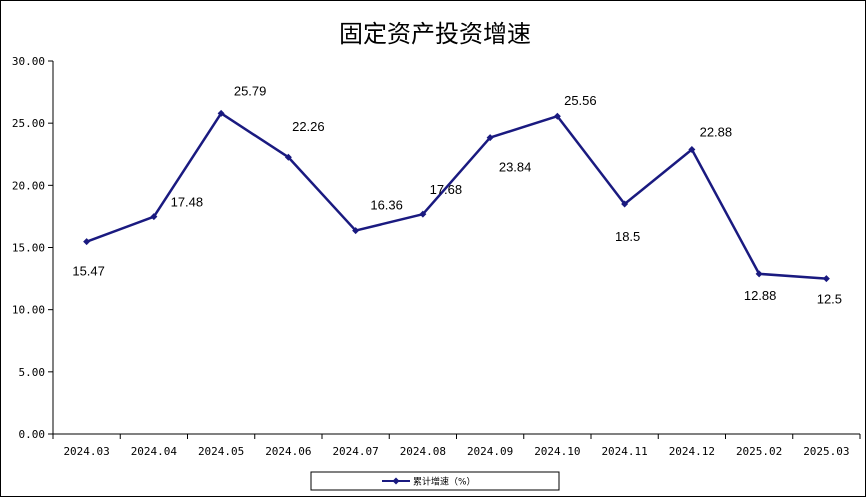 The height and width of the screenshot is (498, 866). What do you see at coordinates (308, 126) in the screenshot?
I see `data-label: 22.26` at bounding box center [308, 126].